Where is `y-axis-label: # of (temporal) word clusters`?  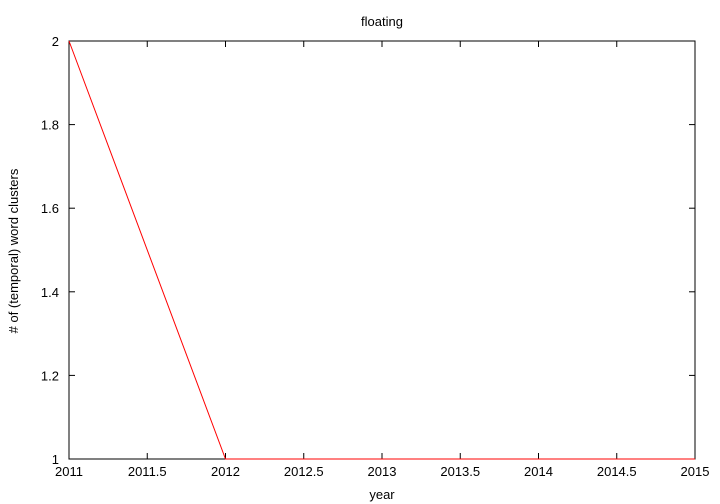
y-axis-label: # of (temporal) word clusters is located at coordinates (13, 250).